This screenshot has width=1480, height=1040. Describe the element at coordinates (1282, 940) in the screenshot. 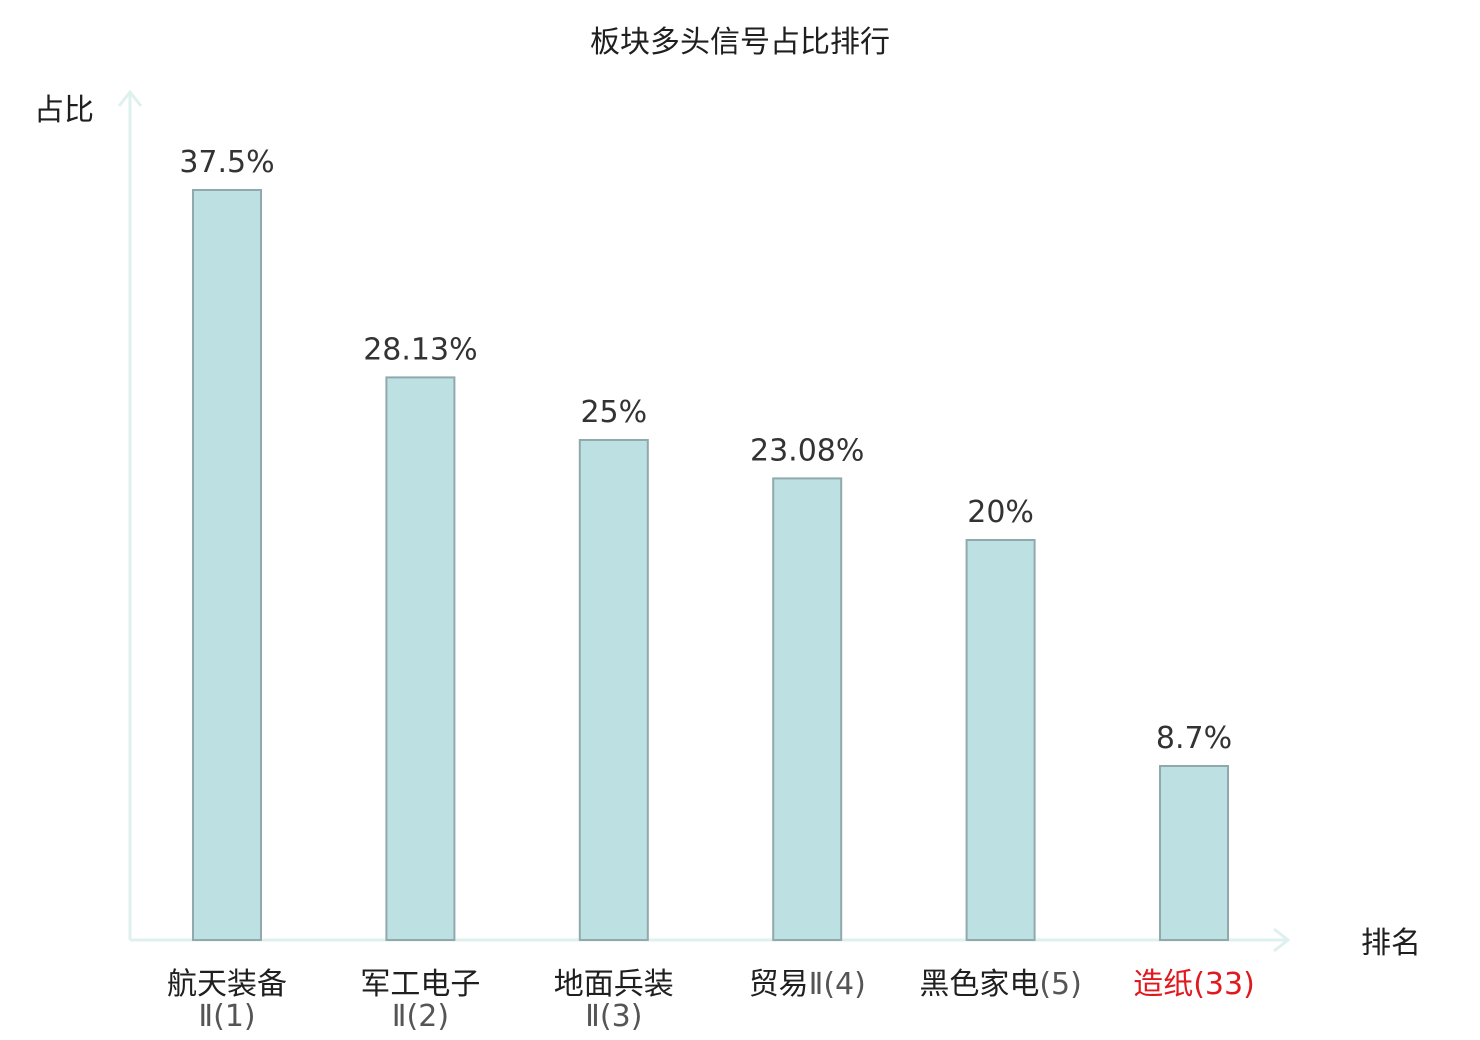

I see `x-axis-arrow` at that location.